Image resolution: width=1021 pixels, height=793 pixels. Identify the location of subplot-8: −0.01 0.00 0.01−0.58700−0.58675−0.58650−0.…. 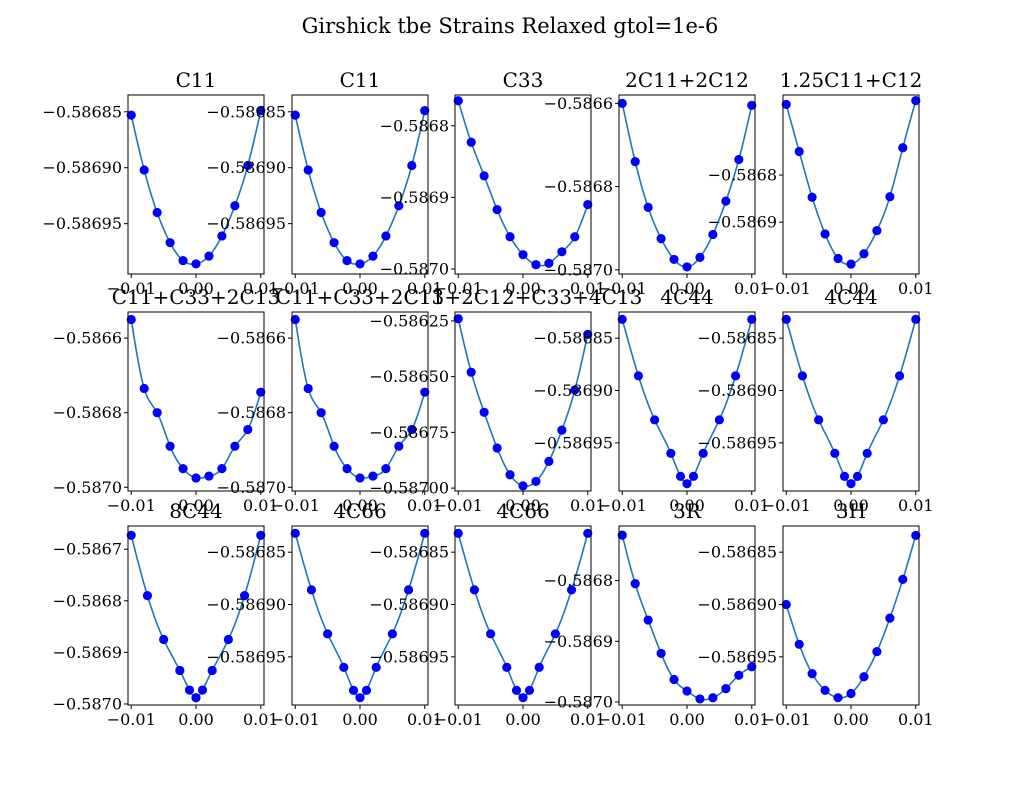
(505, 400).